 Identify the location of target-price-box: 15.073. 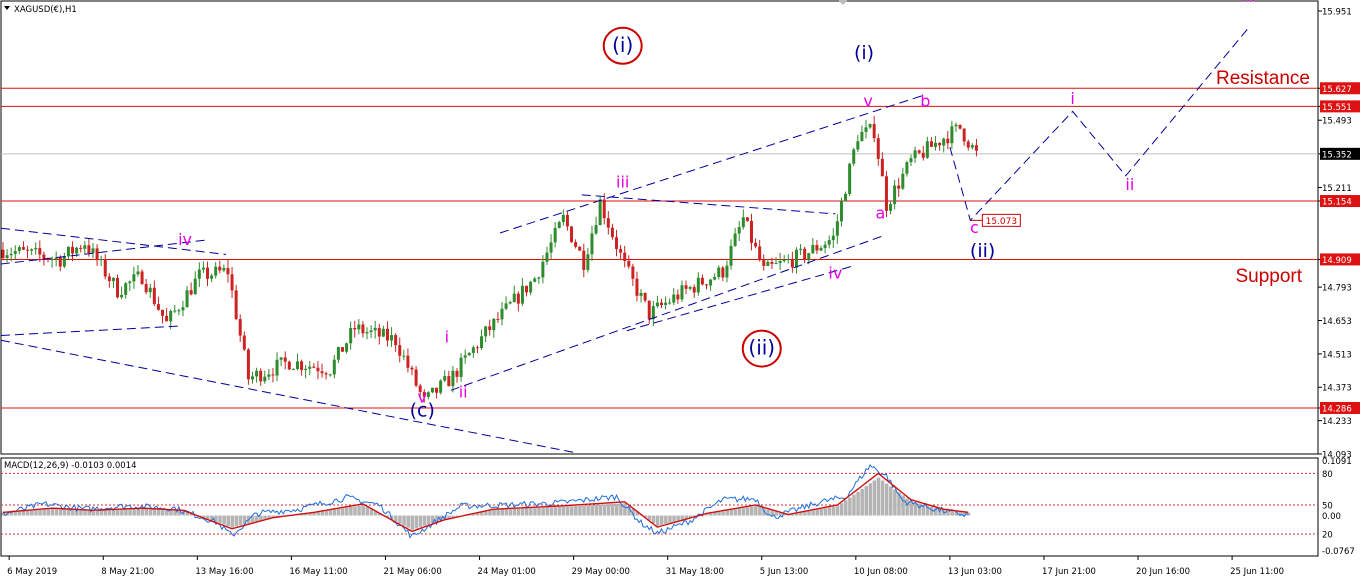
(1001, 220).